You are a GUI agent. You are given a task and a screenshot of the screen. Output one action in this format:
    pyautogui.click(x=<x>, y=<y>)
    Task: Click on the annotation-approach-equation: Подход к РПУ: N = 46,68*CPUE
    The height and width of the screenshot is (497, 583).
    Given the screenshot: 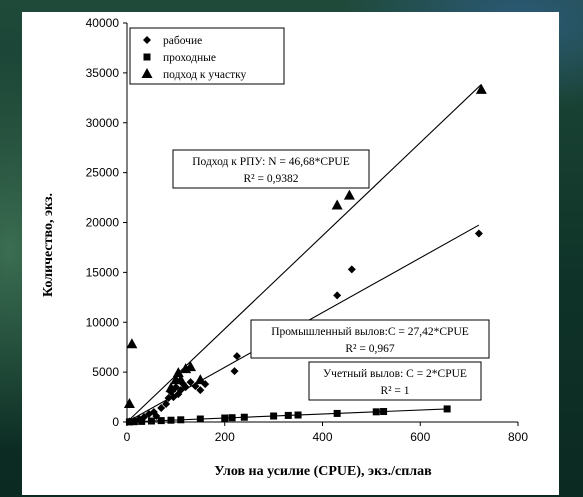 What is the action you would take?
    pyautogui.click(x=271, y=162)
    